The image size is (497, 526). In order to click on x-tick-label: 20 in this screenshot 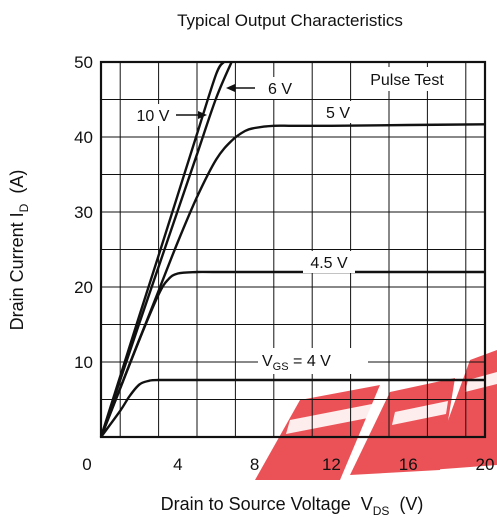, I will do `click(485, 464)`.